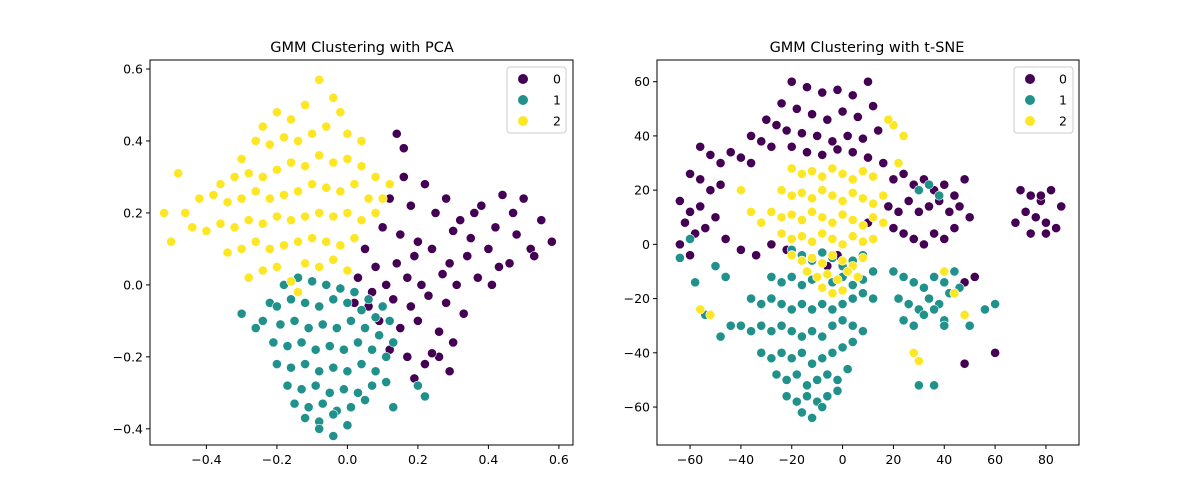 The width and height of the screenshot is (1200, 500). What do you see at coordinates (642, 81) in the screenshot?
I see `y-tick-label: 60` at bounding box center [642, 81].